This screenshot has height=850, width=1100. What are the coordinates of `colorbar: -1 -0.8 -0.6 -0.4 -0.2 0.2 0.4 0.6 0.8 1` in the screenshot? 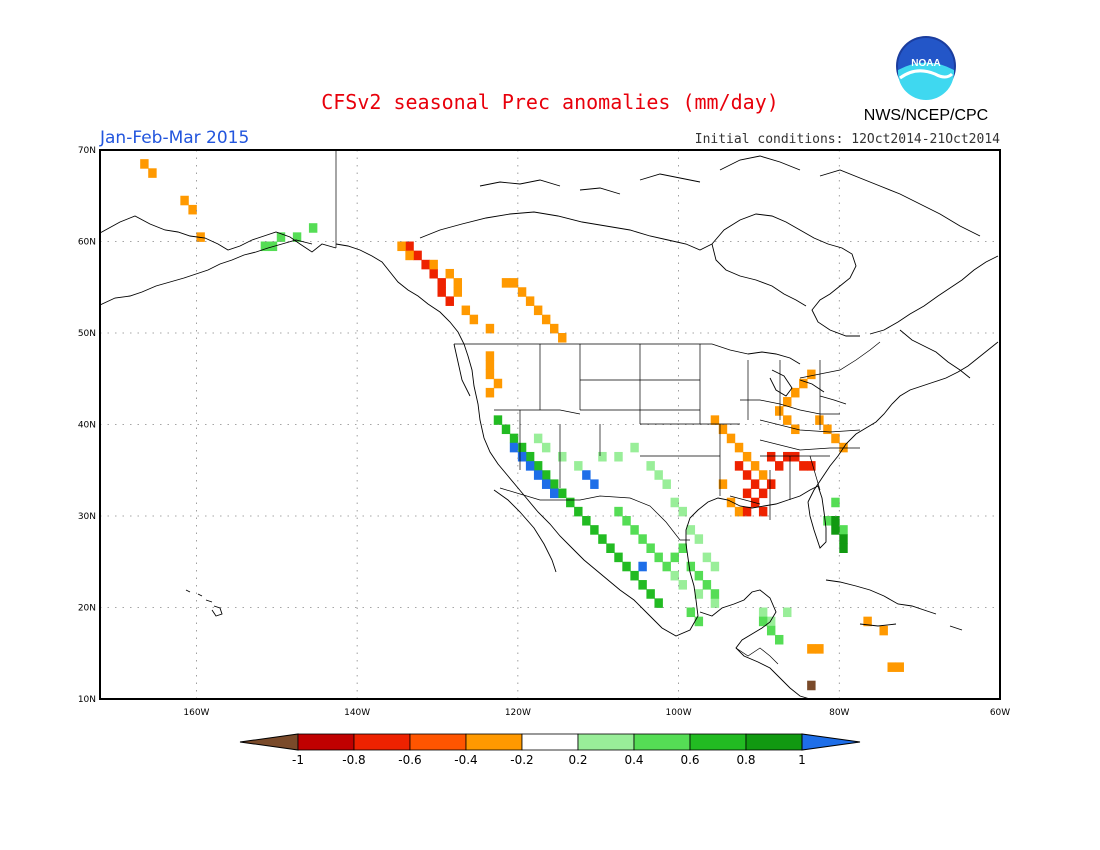 It's located at (550, 750).